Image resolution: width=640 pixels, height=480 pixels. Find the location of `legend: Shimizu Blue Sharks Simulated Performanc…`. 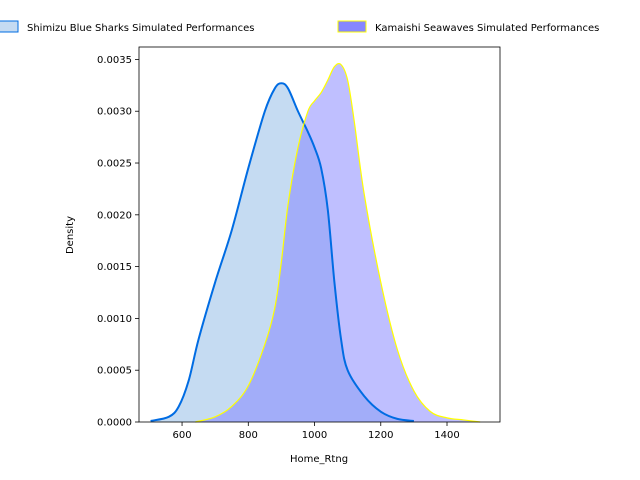

legend: Shimizu Blue Sharks Simulated Performanc… is located at coordinates (299, 27).